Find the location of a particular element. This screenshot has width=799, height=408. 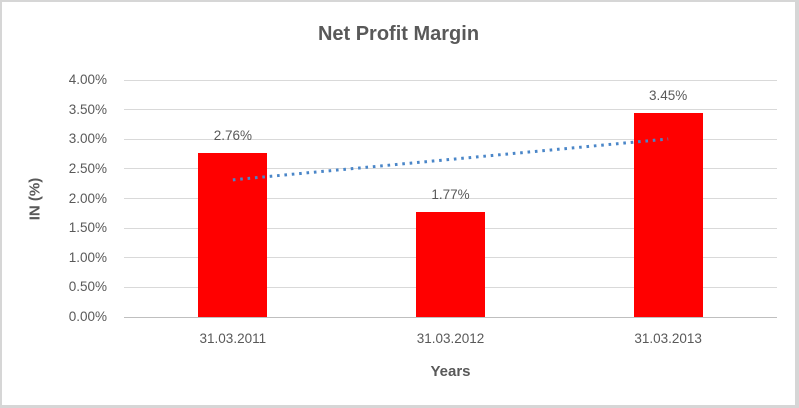

y-tick-label: 0.00% is located at coordinates (87, 316).